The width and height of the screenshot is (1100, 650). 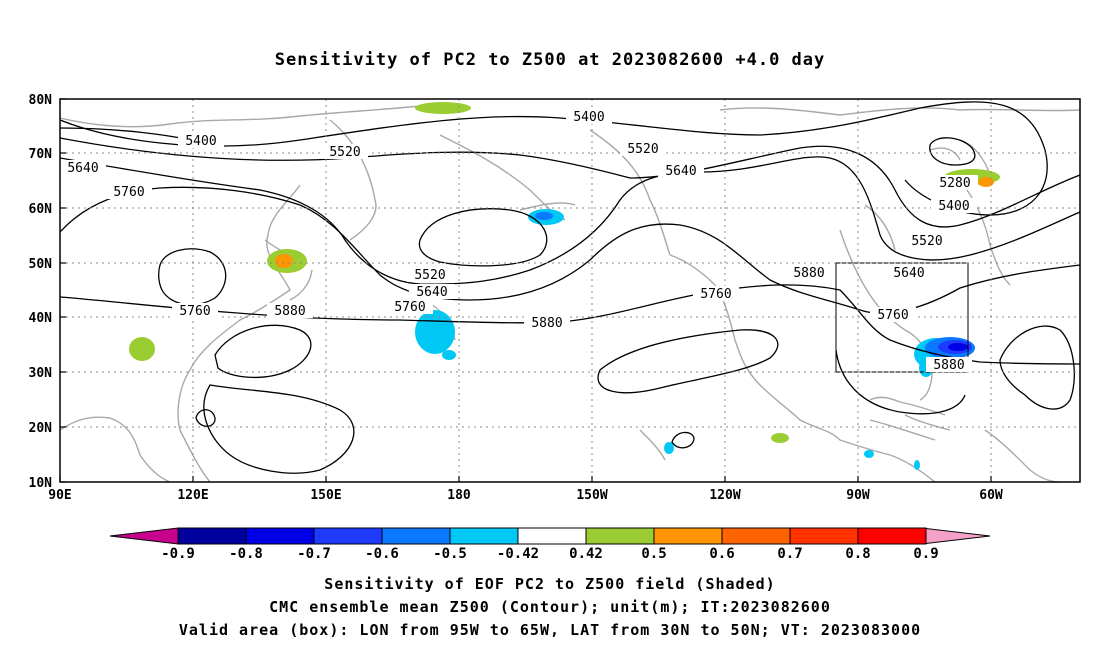 I want to click on lon-label: 120W, so click(x=724, y=495).